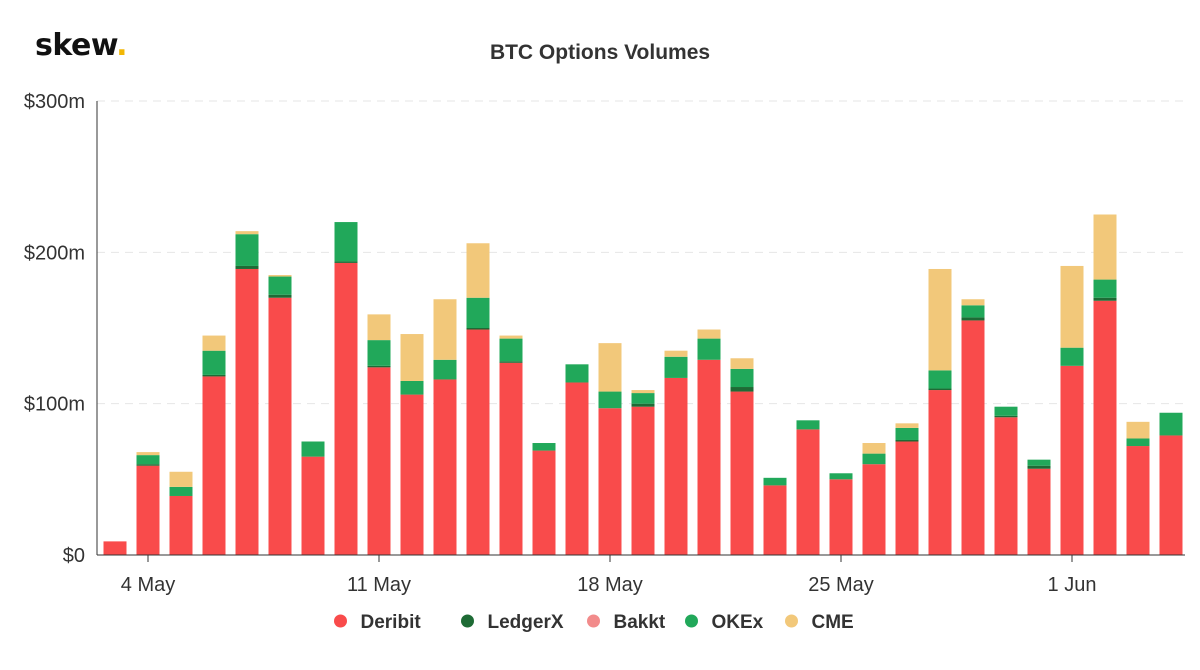 Image resolution: width=1200 pixels, height=670 pixels. I want to click on legend-item-cme: CME, so click(819, 622).